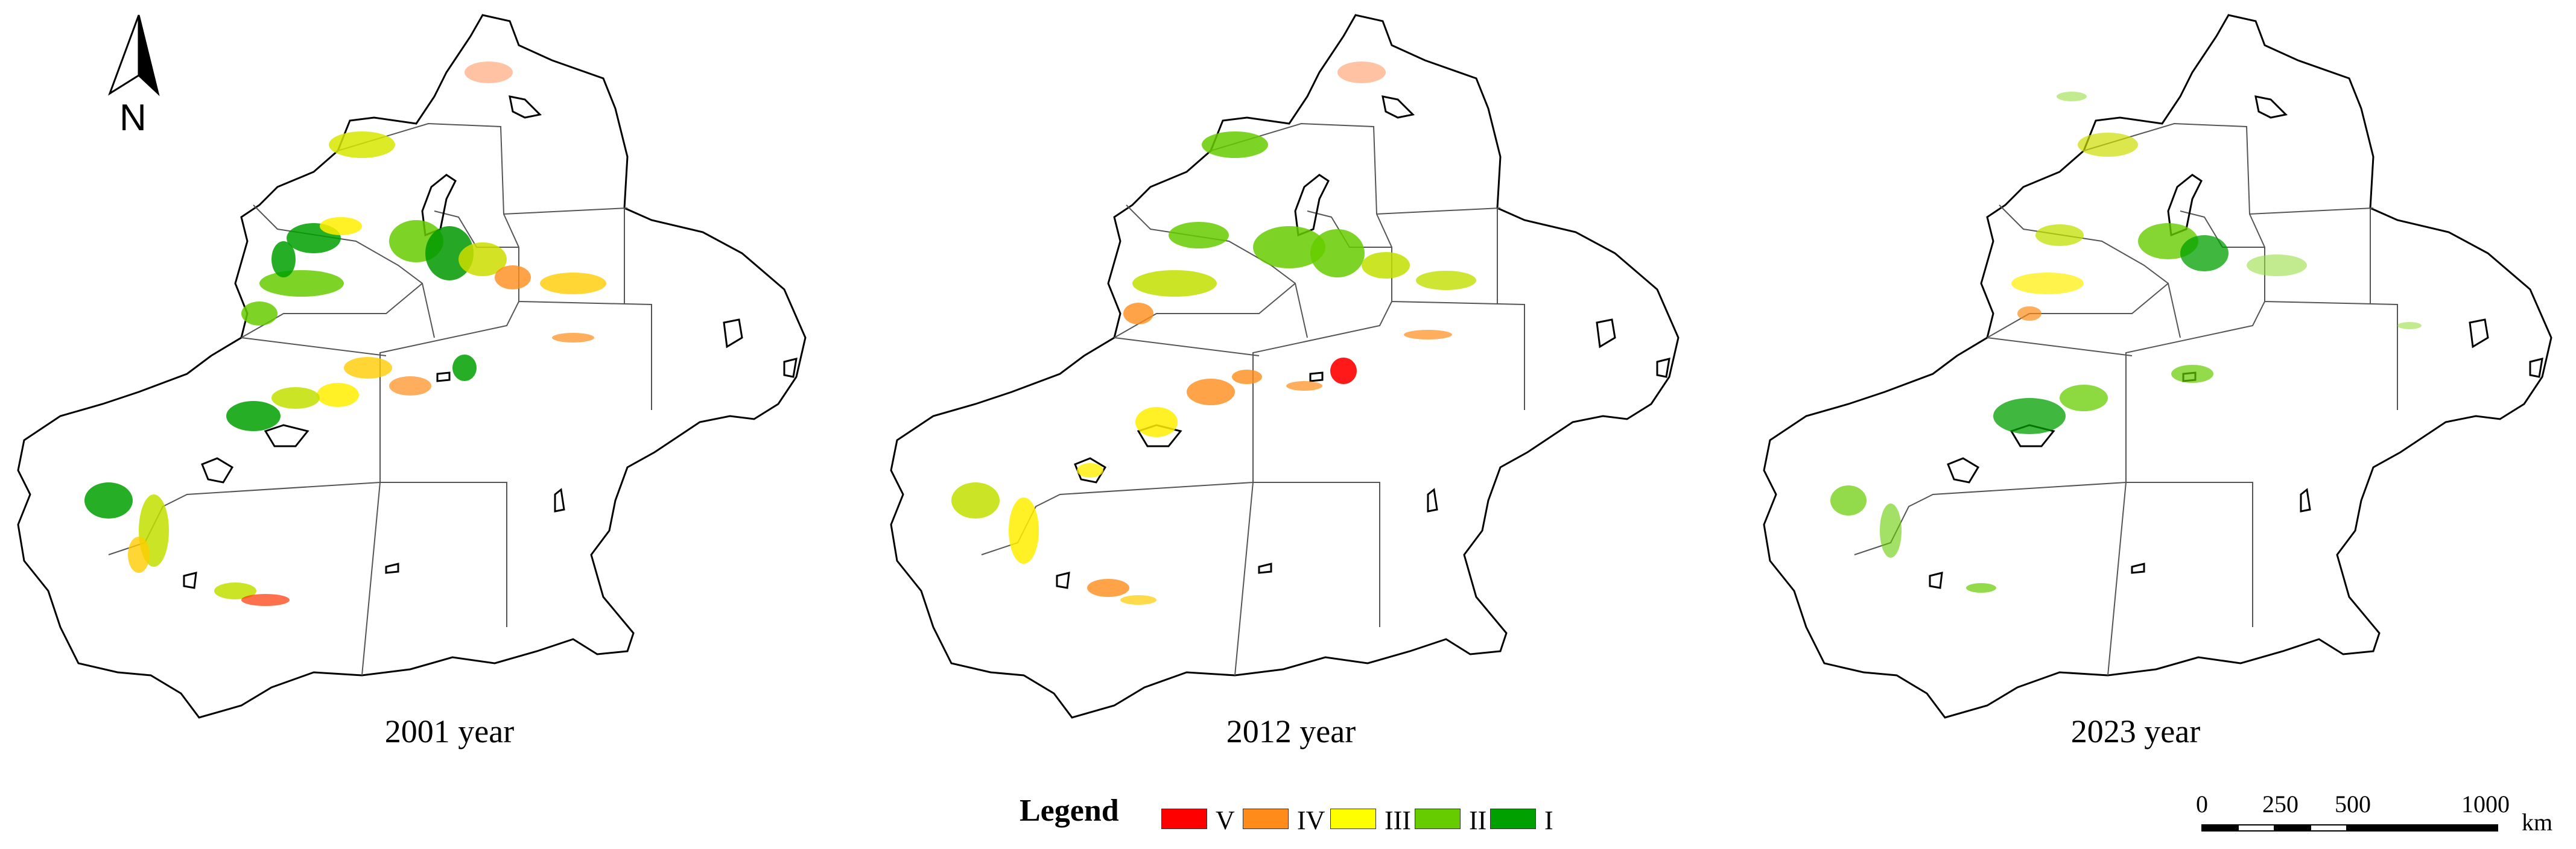 The image size is (2576, 849). Describe the element at coordinates (2126, 343) in the screenshot. I see `ecological-patches-2023` at that location.